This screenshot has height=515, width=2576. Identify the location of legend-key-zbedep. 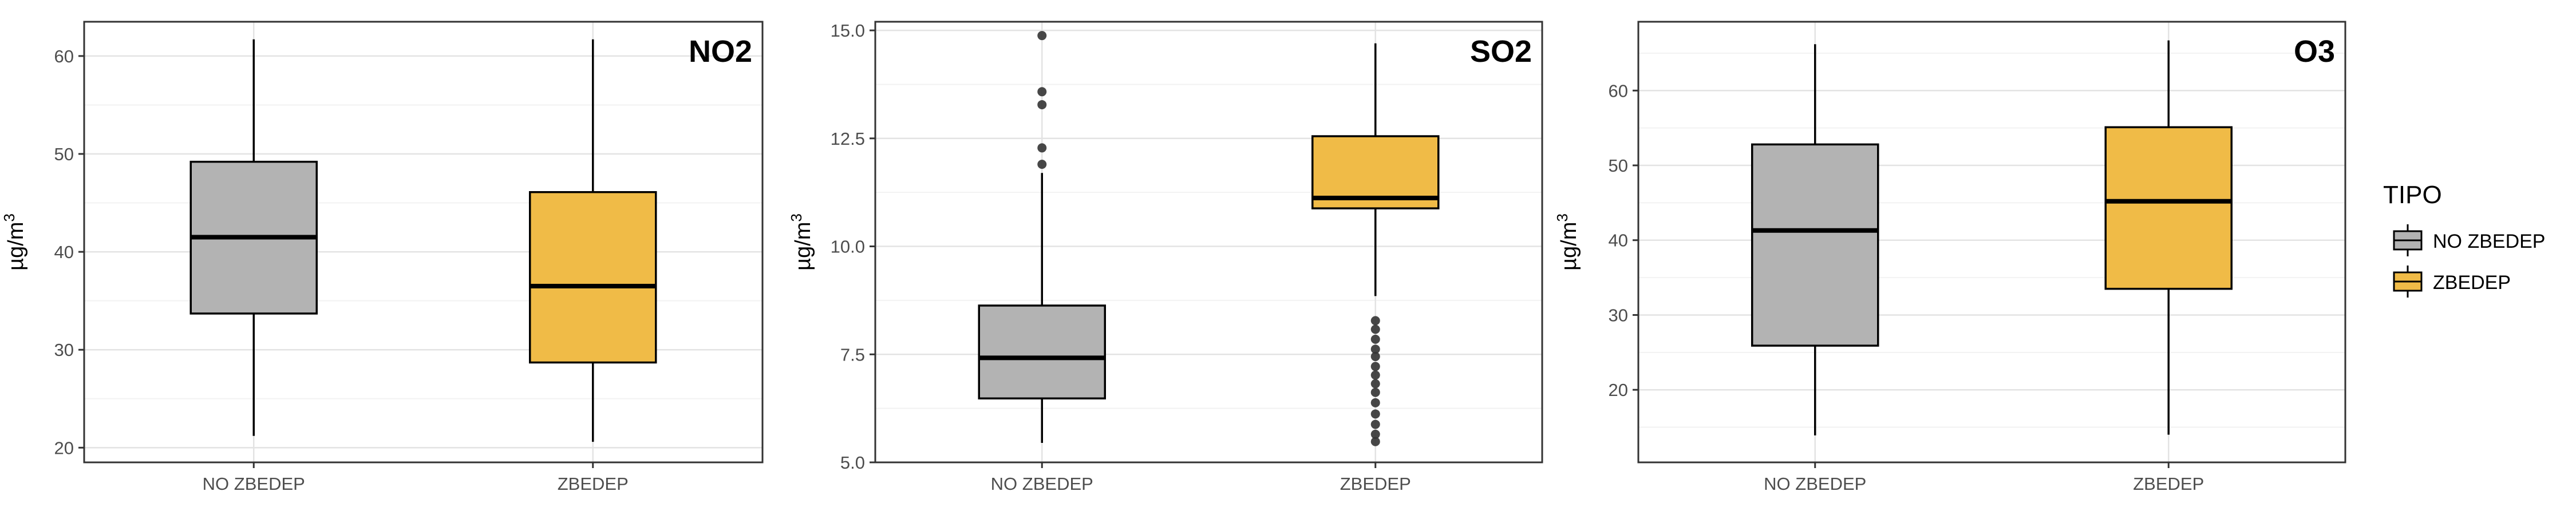
(2408, 282).